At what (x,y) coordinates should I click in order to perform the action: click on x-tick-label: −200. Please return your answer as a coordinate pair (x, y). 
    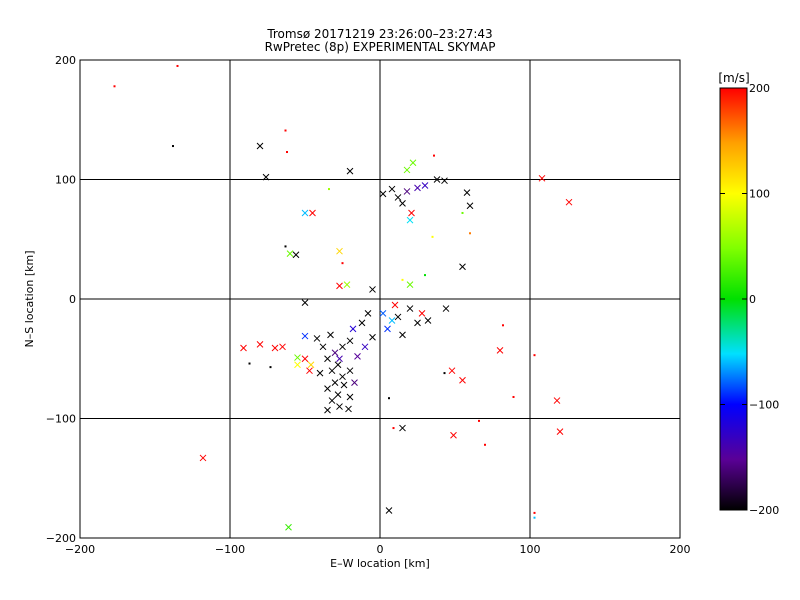
    Looking at the image, I should click on (80, 549).